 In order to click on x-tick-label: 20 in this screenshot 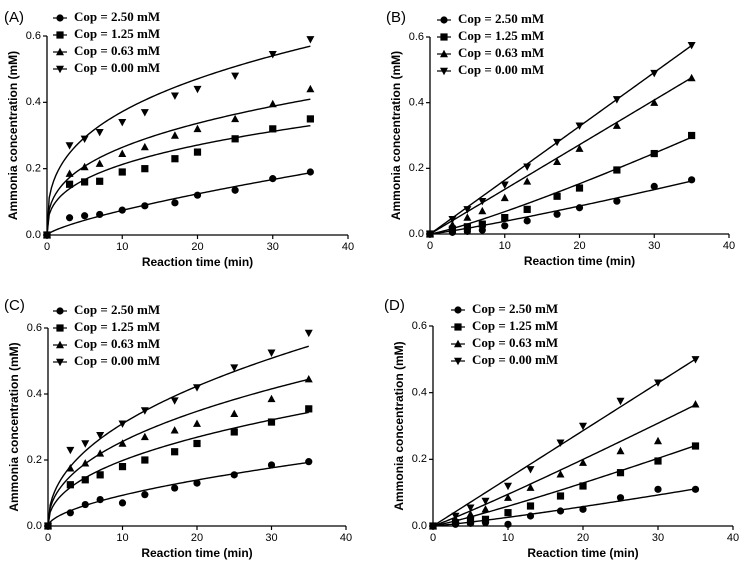, I will do `click(579, 246)`.